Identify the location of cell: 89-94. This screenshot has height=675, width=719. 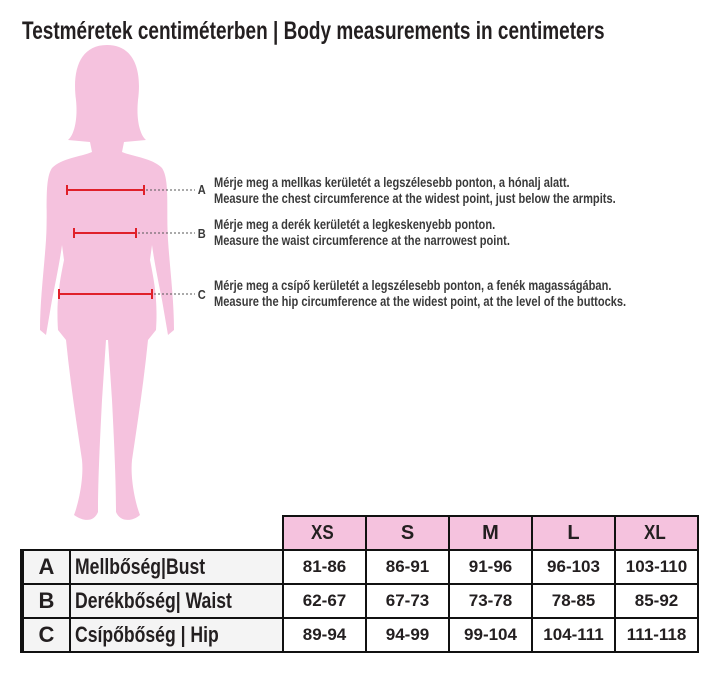
(324, 635).